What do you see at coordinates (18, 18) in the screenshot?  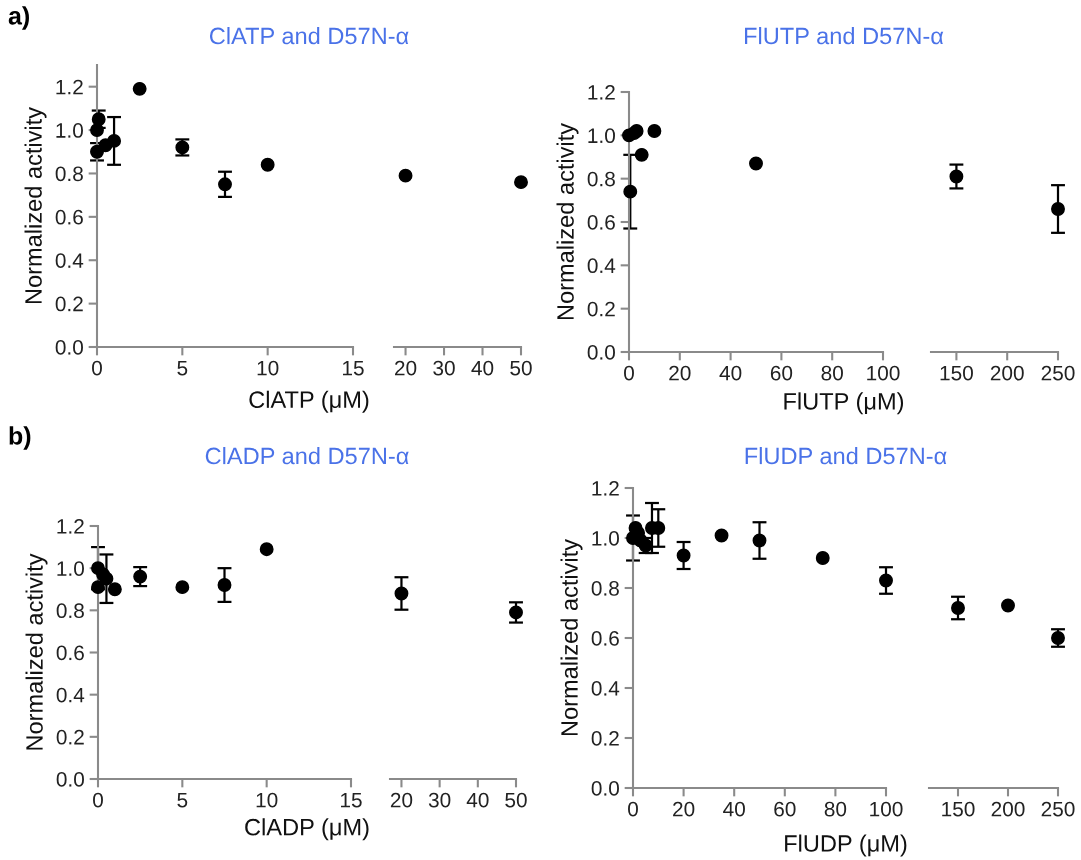 I see `text: a)` at bounding box center [18, 18].